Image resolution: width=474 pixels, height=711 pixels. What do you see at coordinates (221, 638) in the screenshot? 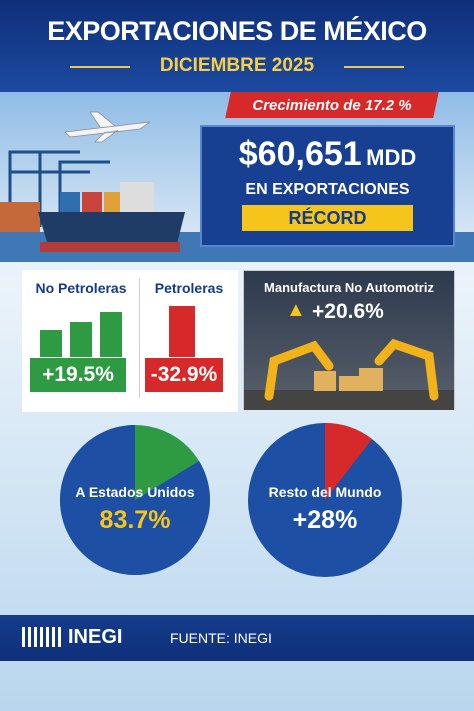
I see `source: FUENTE: INEGI` at bounding box center [221, 638].